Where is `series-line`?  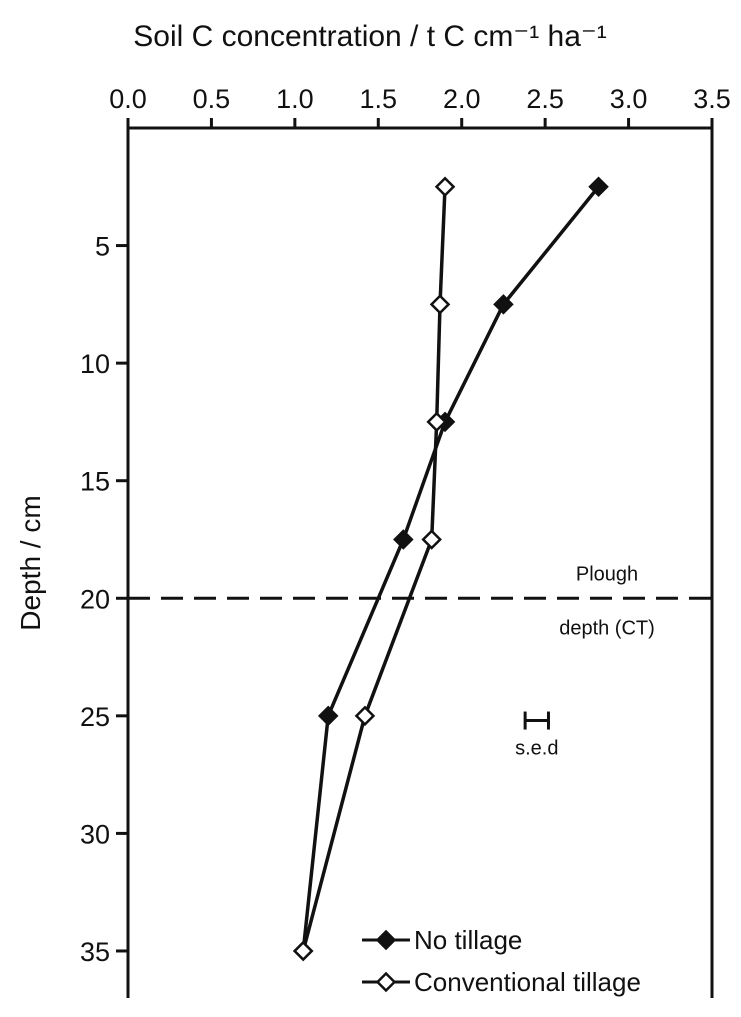
series-line is located at coordinates (374, 569).